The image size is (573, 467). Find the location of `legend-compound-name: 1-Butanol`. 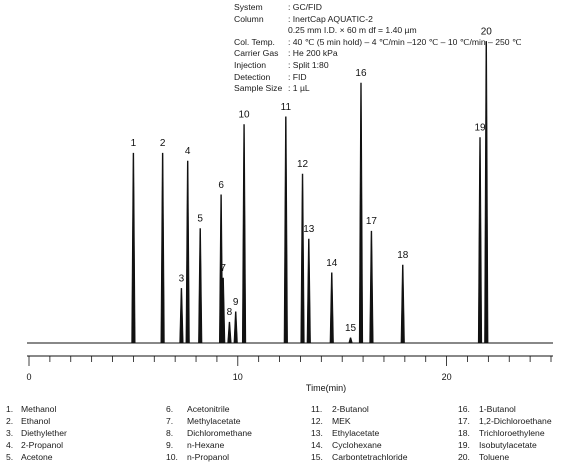

legend-compound-name: 1-Butanol is located at coordinates (497, 409).